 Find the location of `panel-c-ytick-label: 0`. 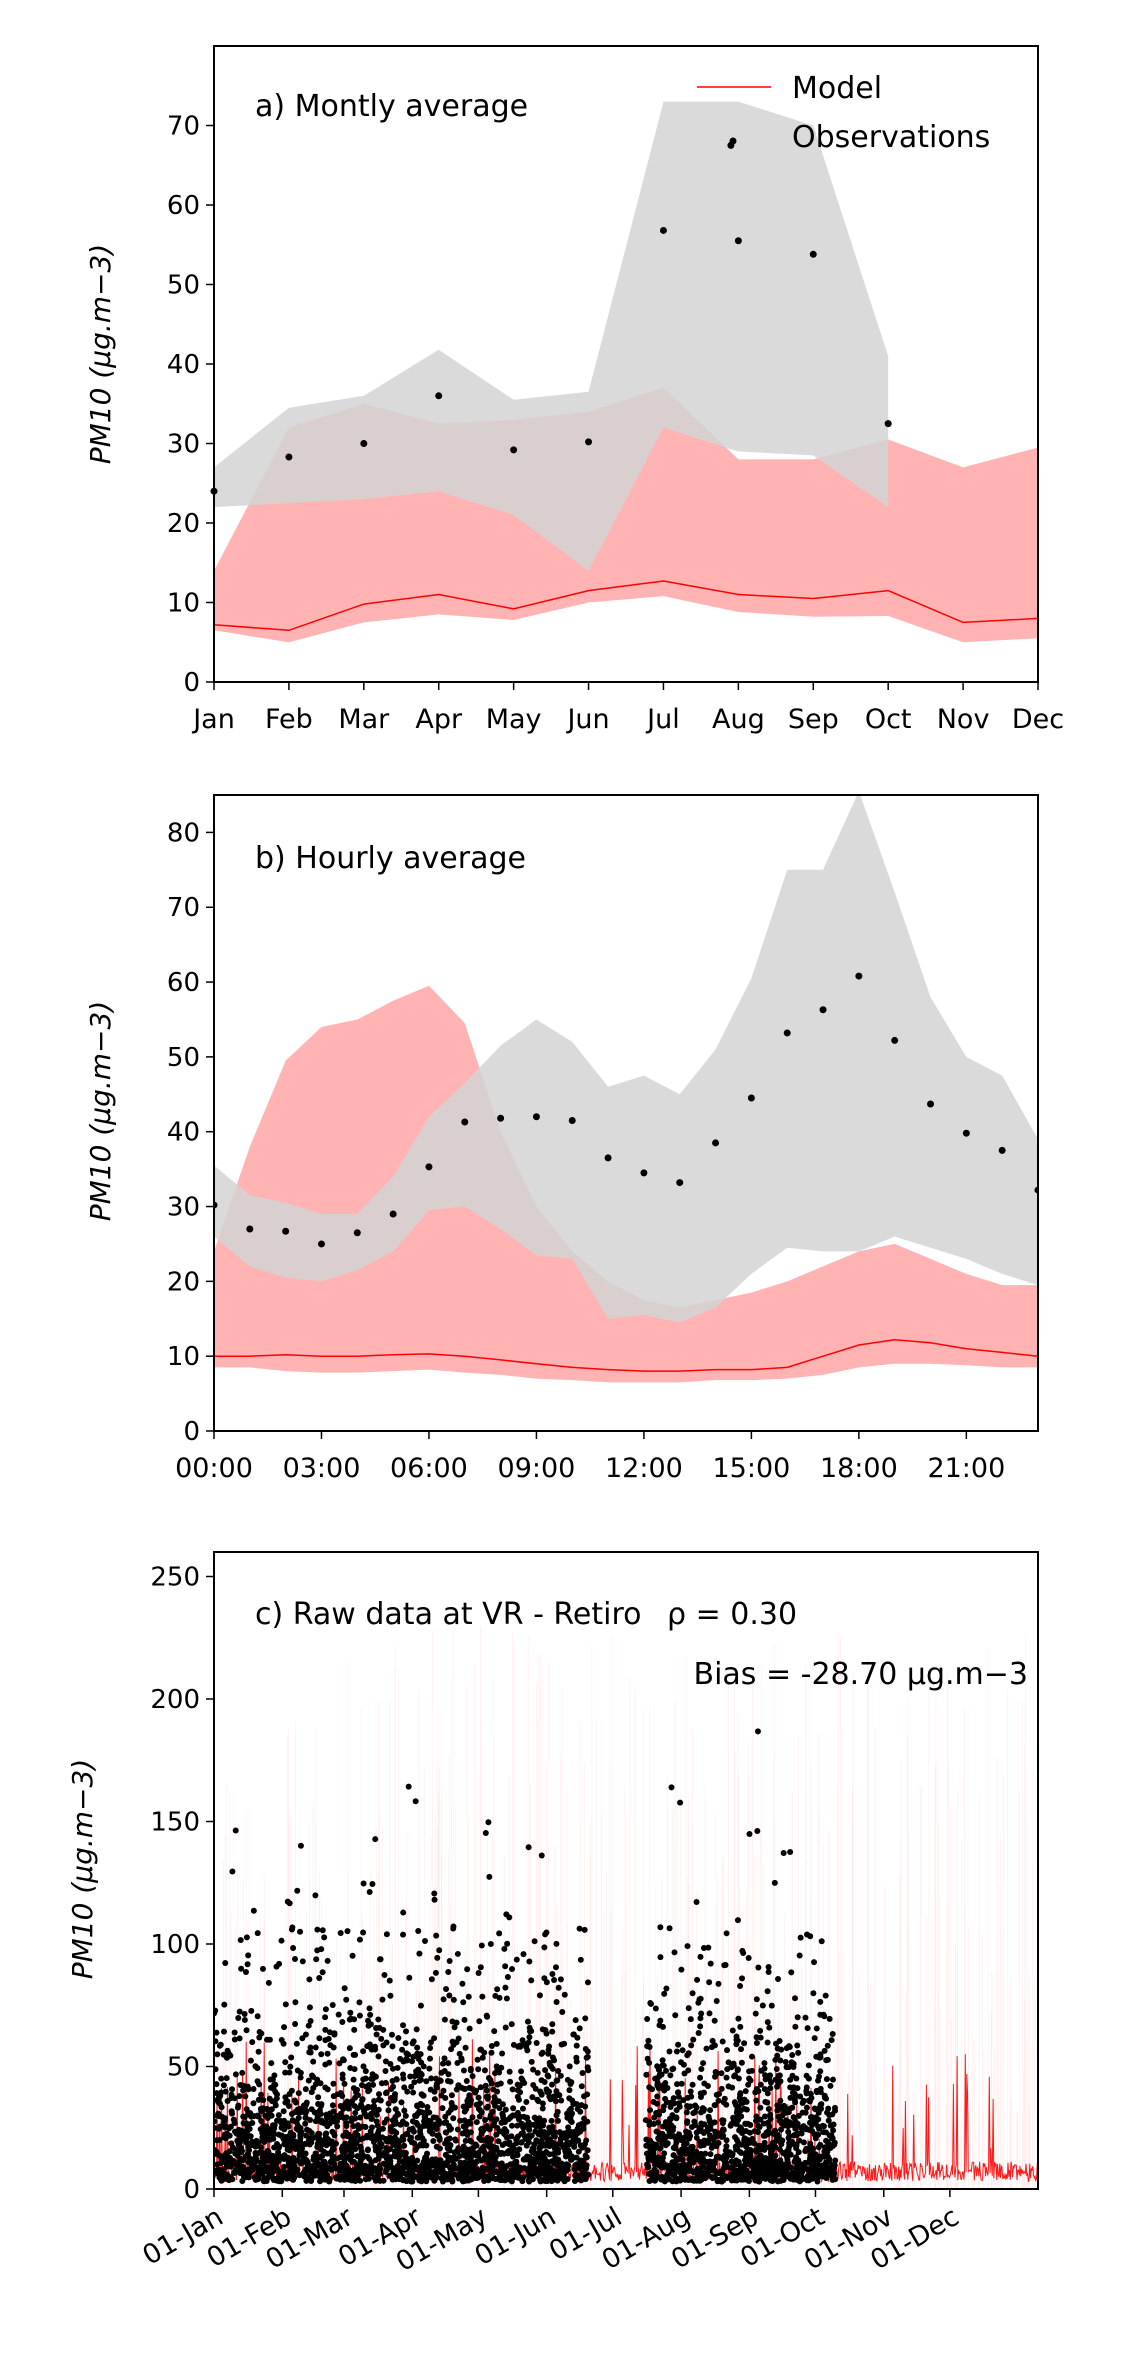

panel-c-ytick-label: 0 is located at coordinates (191, 2190).